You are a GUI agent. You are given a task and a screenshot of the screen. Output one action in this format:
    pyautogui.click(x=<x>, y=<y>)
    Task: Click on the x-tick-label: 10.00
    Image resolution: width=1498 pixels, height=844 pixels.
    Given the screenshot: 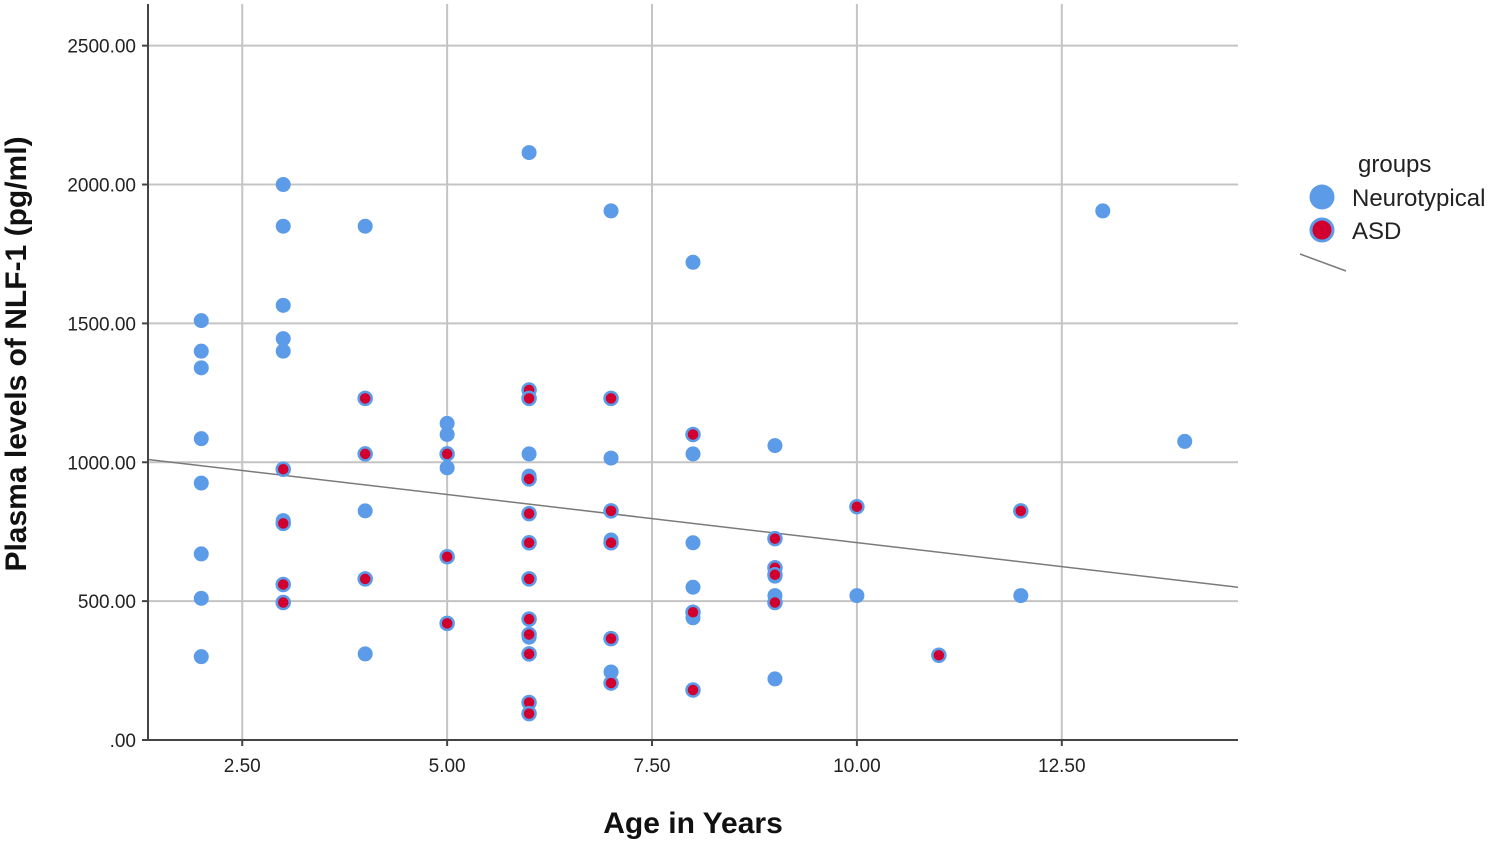 What is the action you would take?
    pyautogui.click(x=857, y=766)
    